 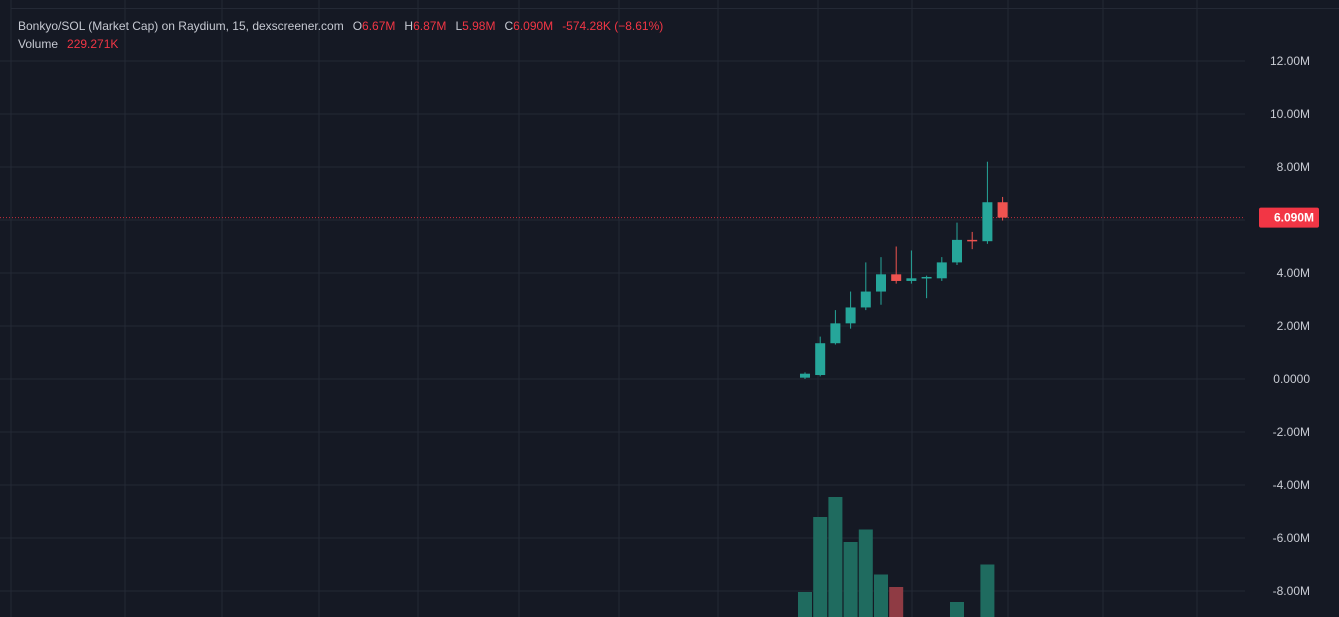 I want to click on price-axis-tick-label: -4.00M, so click(x=1291, y=485).